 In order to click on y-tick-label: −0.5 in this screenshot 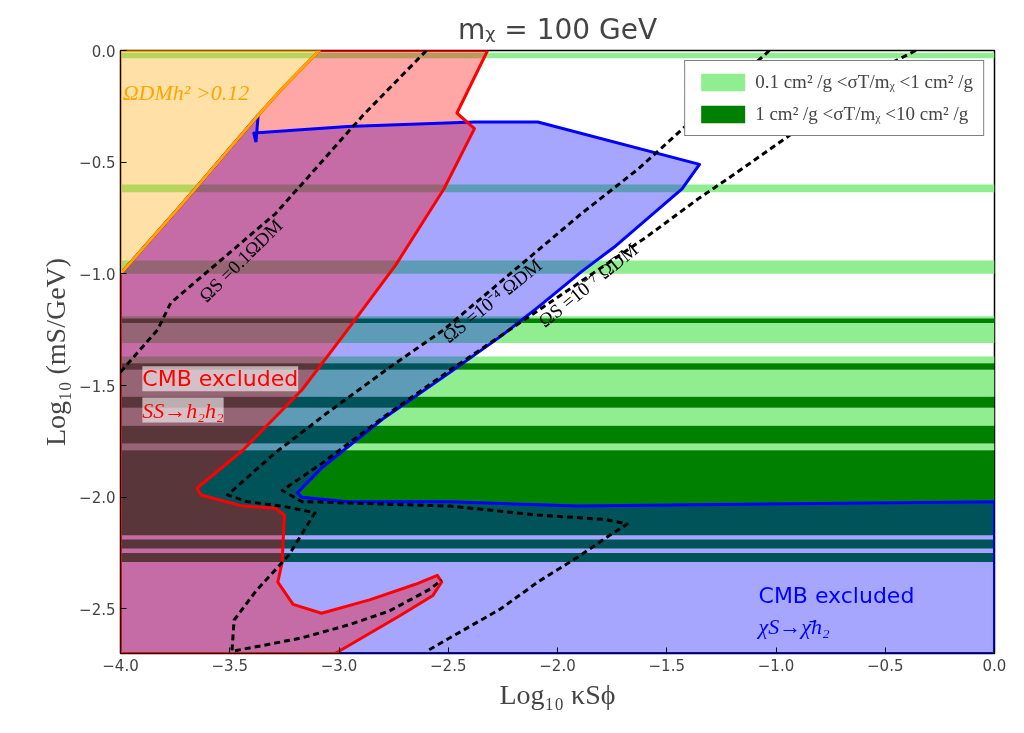, I will do `click(97, 163)`.